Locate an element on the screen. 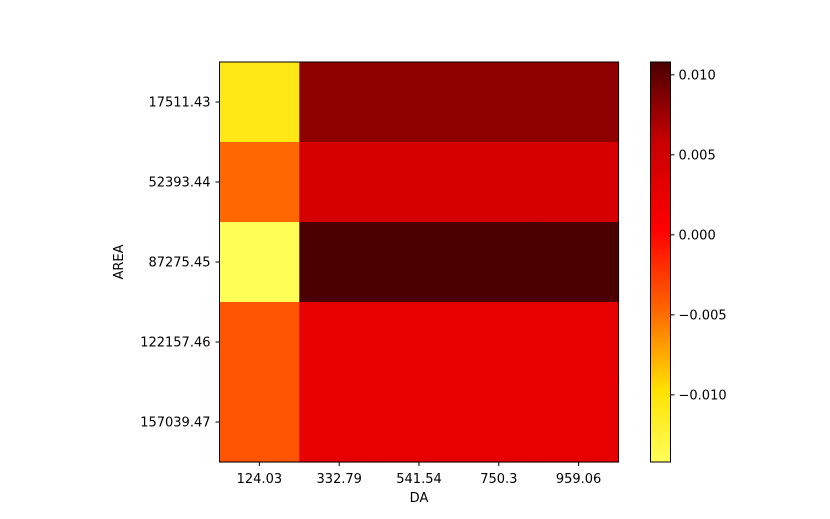 Image resolution: width=830 pixels, height=519 pixels. y-tick-label: 157039.47 is located at coordinates (175, 423).